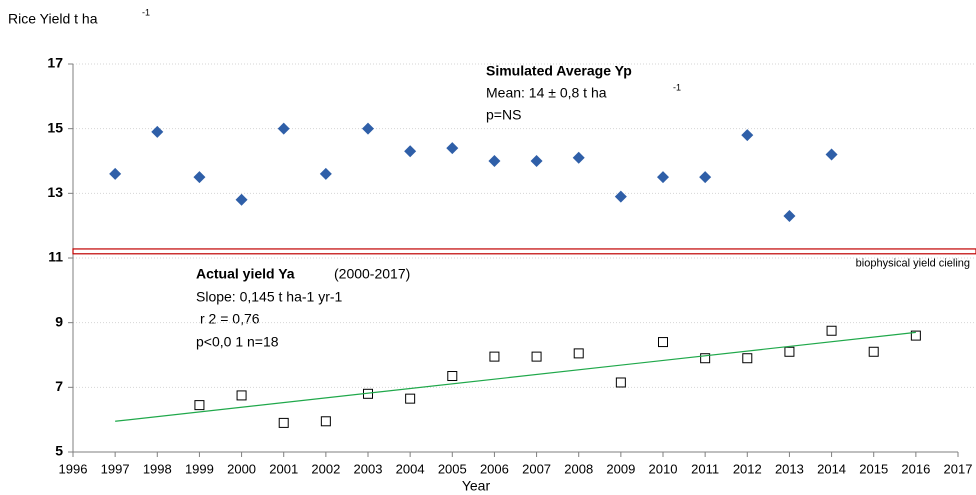 The height and width of the screenshot is (495, 976). Describe the element at coordinates (524, 251) in the screenshot. I see `ceiling-band` at that location.